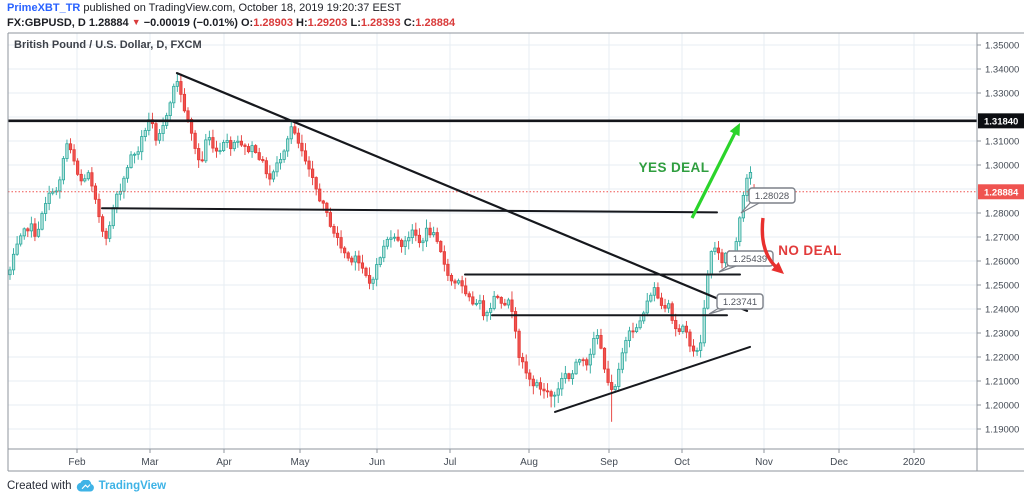 This screenshot has height=501, width=1024. I want to click on footer-attribution: Created with TradingView, so click(86, 486).